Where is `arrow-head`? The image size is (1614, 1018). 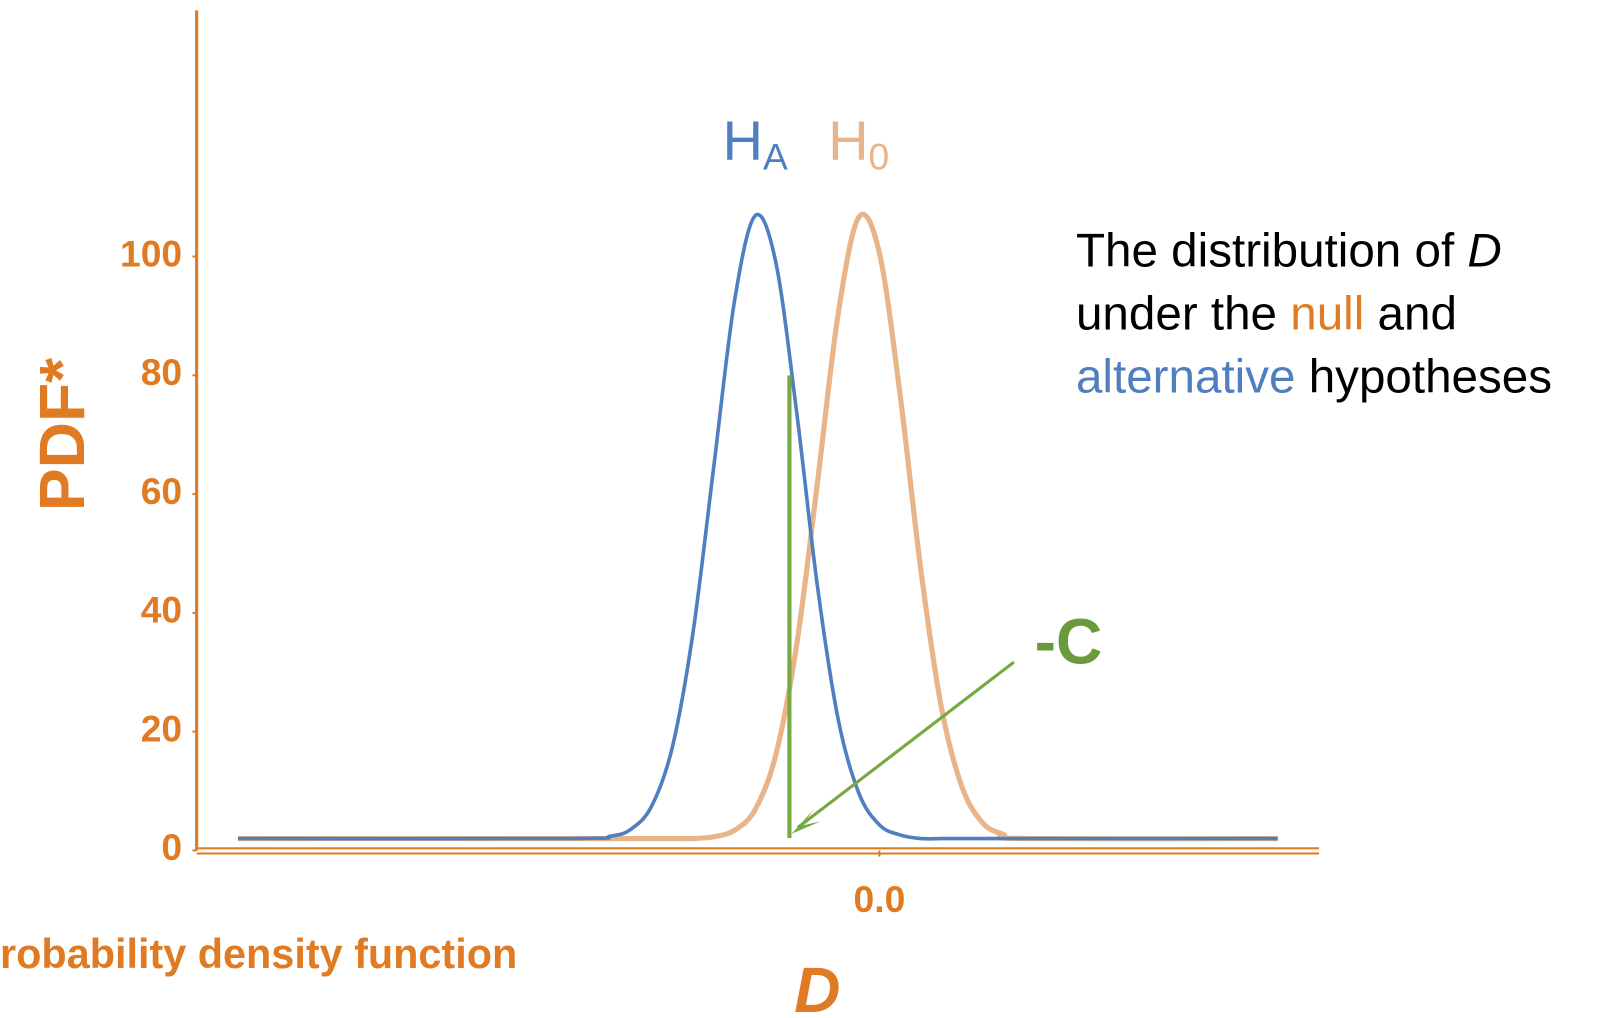 arrow-head is located at coordinates (806, 821).